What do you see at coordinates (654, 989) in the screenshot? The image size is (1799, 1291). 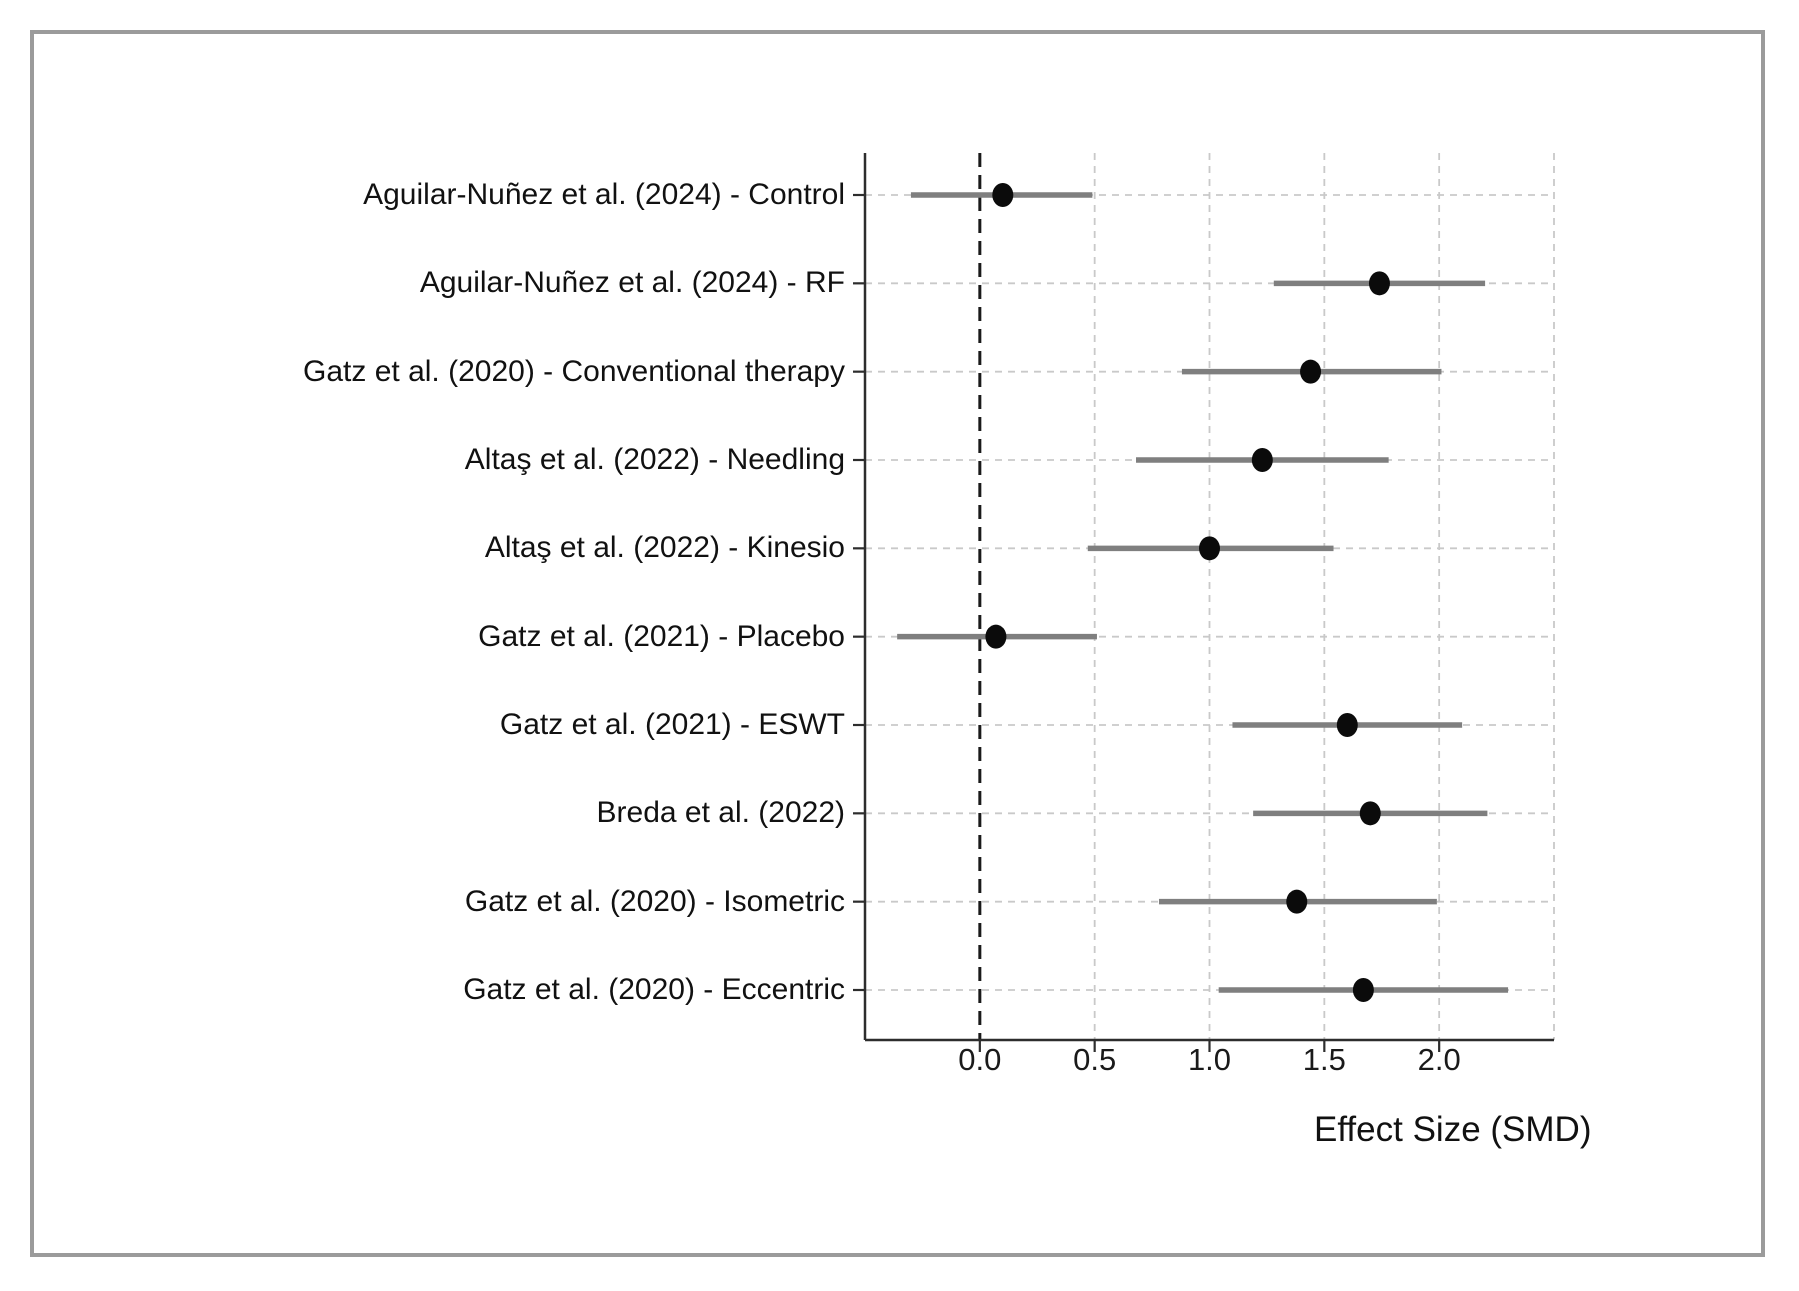 I see `study-label: Gatz et al. (2020) - Eccentric` at bounding box center [654, 989].